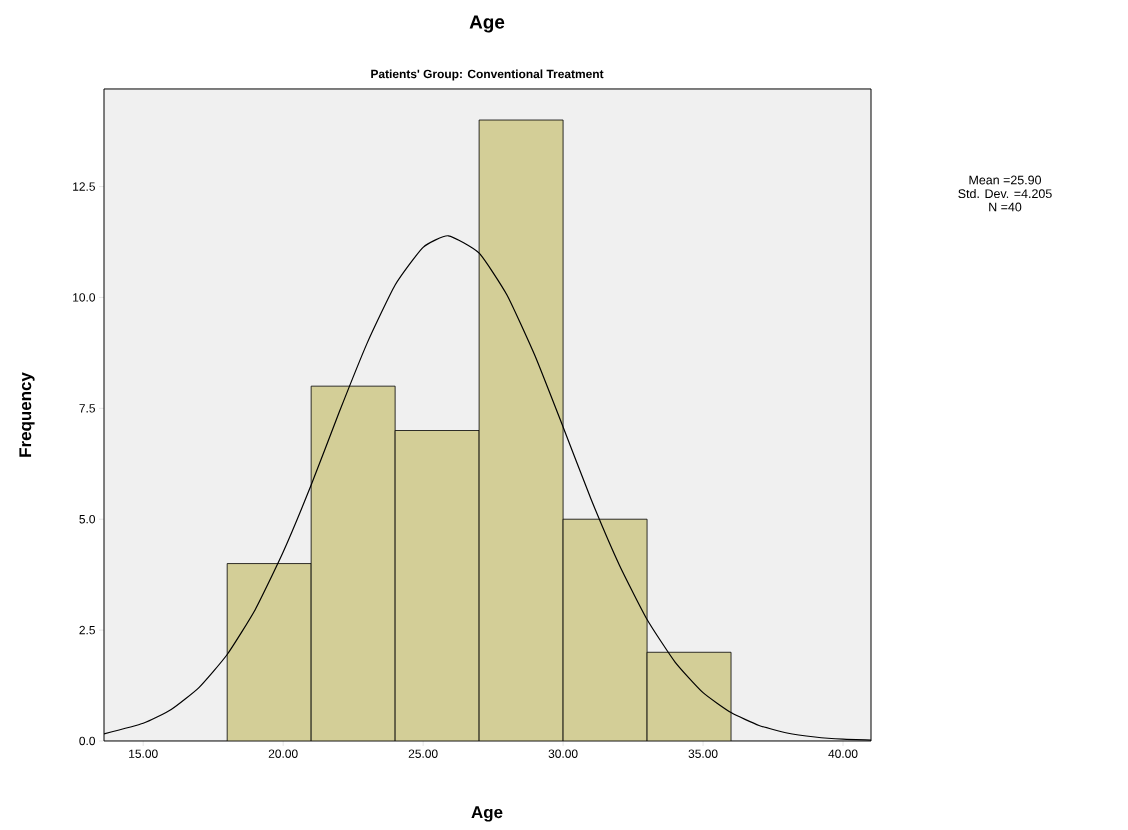 The height and width of the screenshot is (830, 1128). Describe the element at coordinates (487, 24) in the screenshot. I see `chart-title: Age` at that location.